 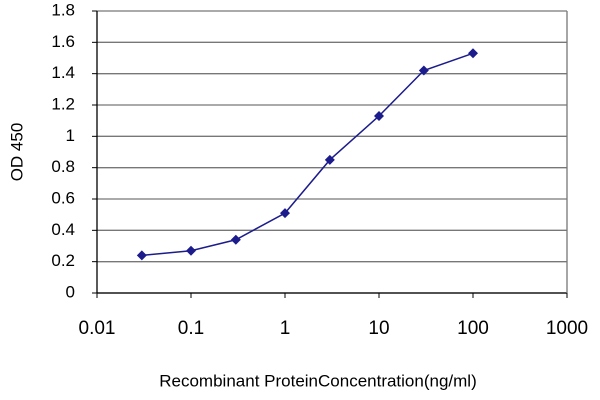 What do you see at coordinates (63, 166) in the screenshot?
I see `y-tick-label: 0.8` at bounding box center [63, 166].